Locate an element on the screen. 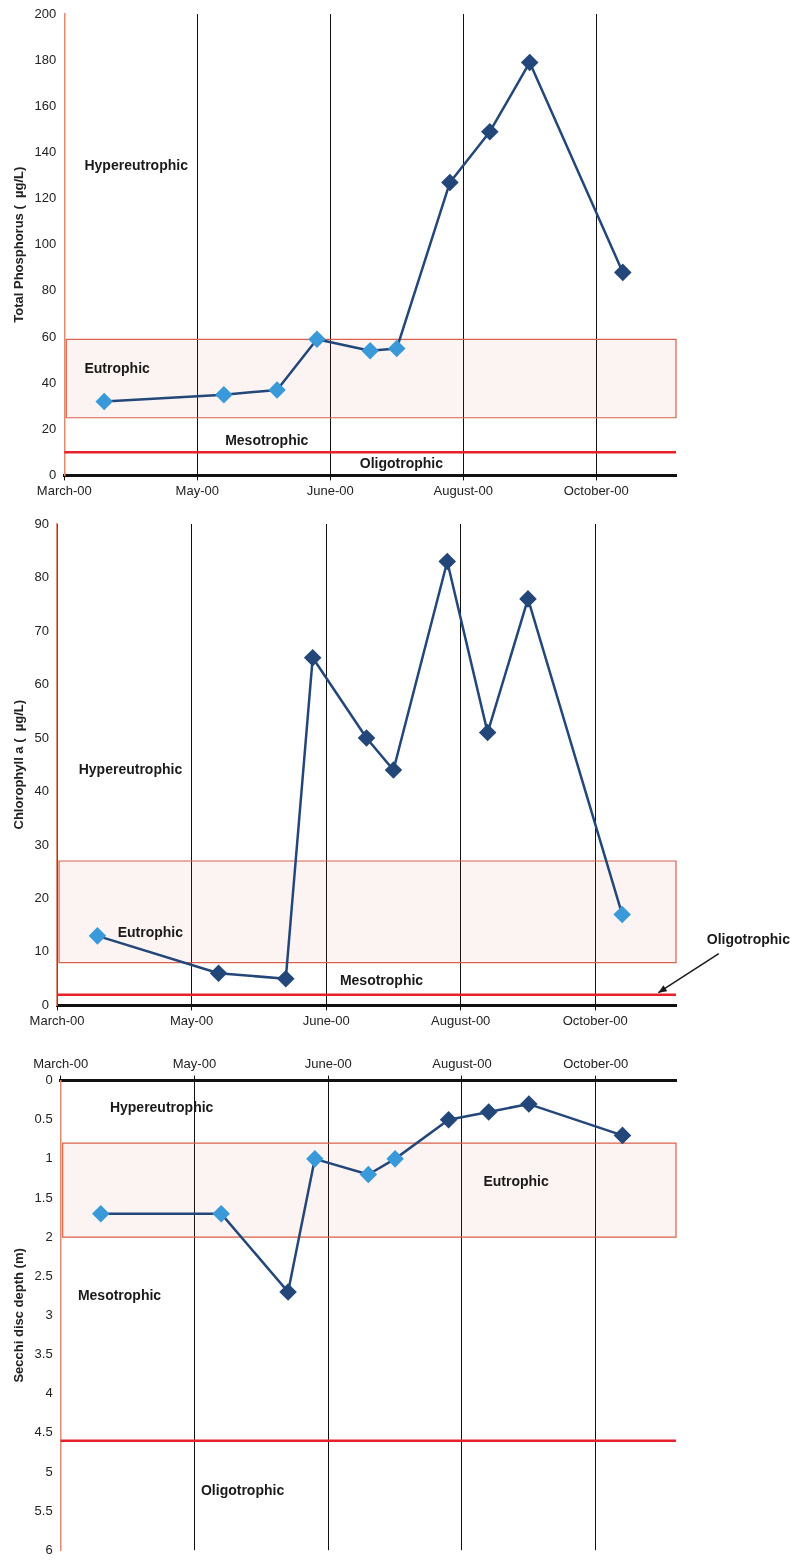  ref-line-label: Oligotrophic is located at coordinates (748, 938).